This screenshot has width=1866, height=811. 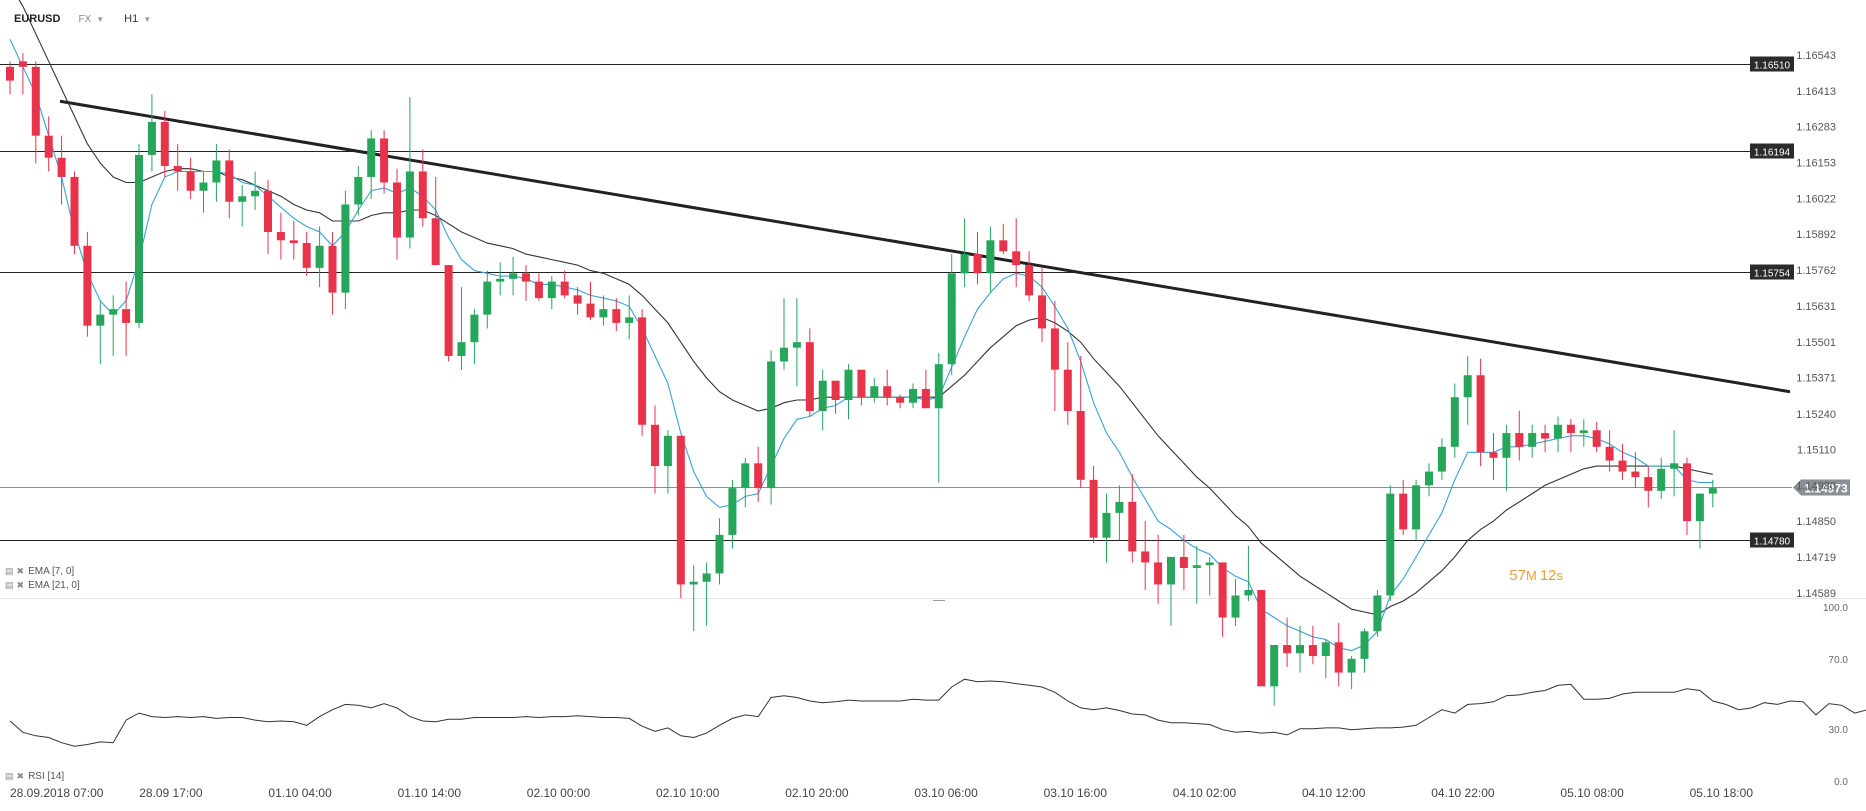 I want to click on level-label: 1.16194, so click(x=1772, y=153).